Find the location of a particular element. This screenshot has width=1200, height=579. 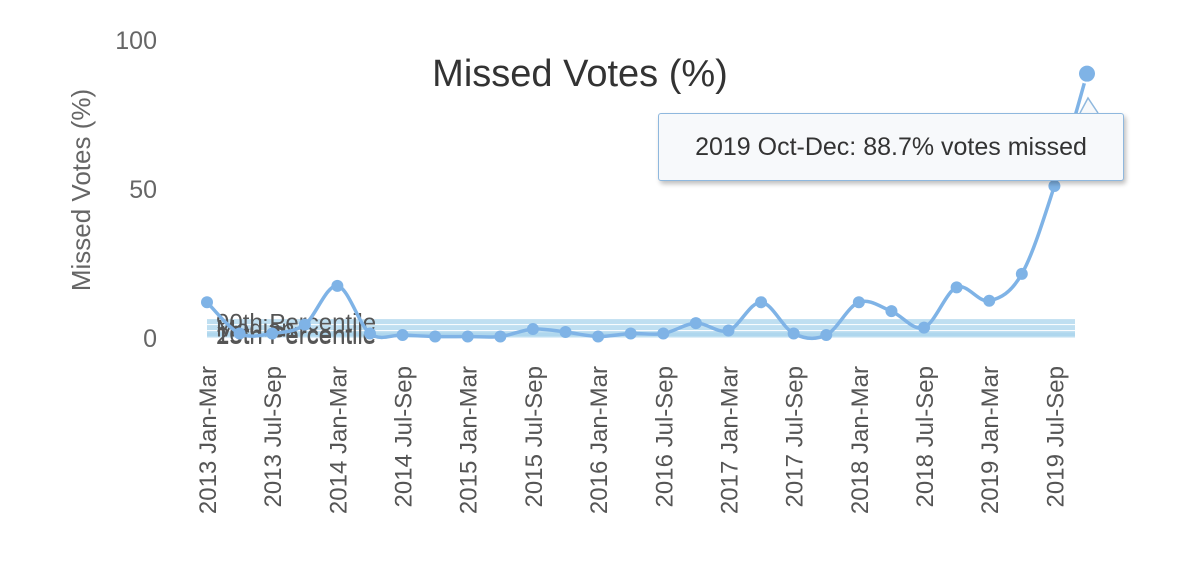

x-tick-label-1: 2013 Jul-Sep is located at coordinates (273, 436).